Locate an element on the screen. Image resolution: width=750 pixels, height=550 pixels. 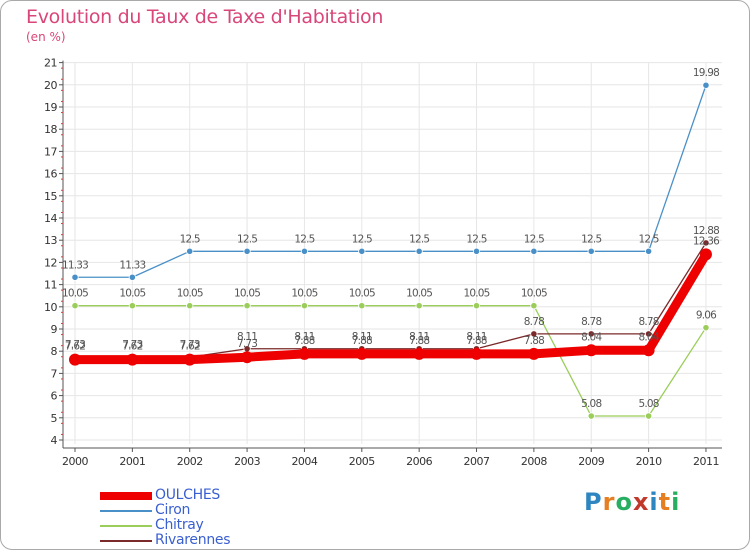
x-tick-label: 2005 is located at coordinates (362, 461).